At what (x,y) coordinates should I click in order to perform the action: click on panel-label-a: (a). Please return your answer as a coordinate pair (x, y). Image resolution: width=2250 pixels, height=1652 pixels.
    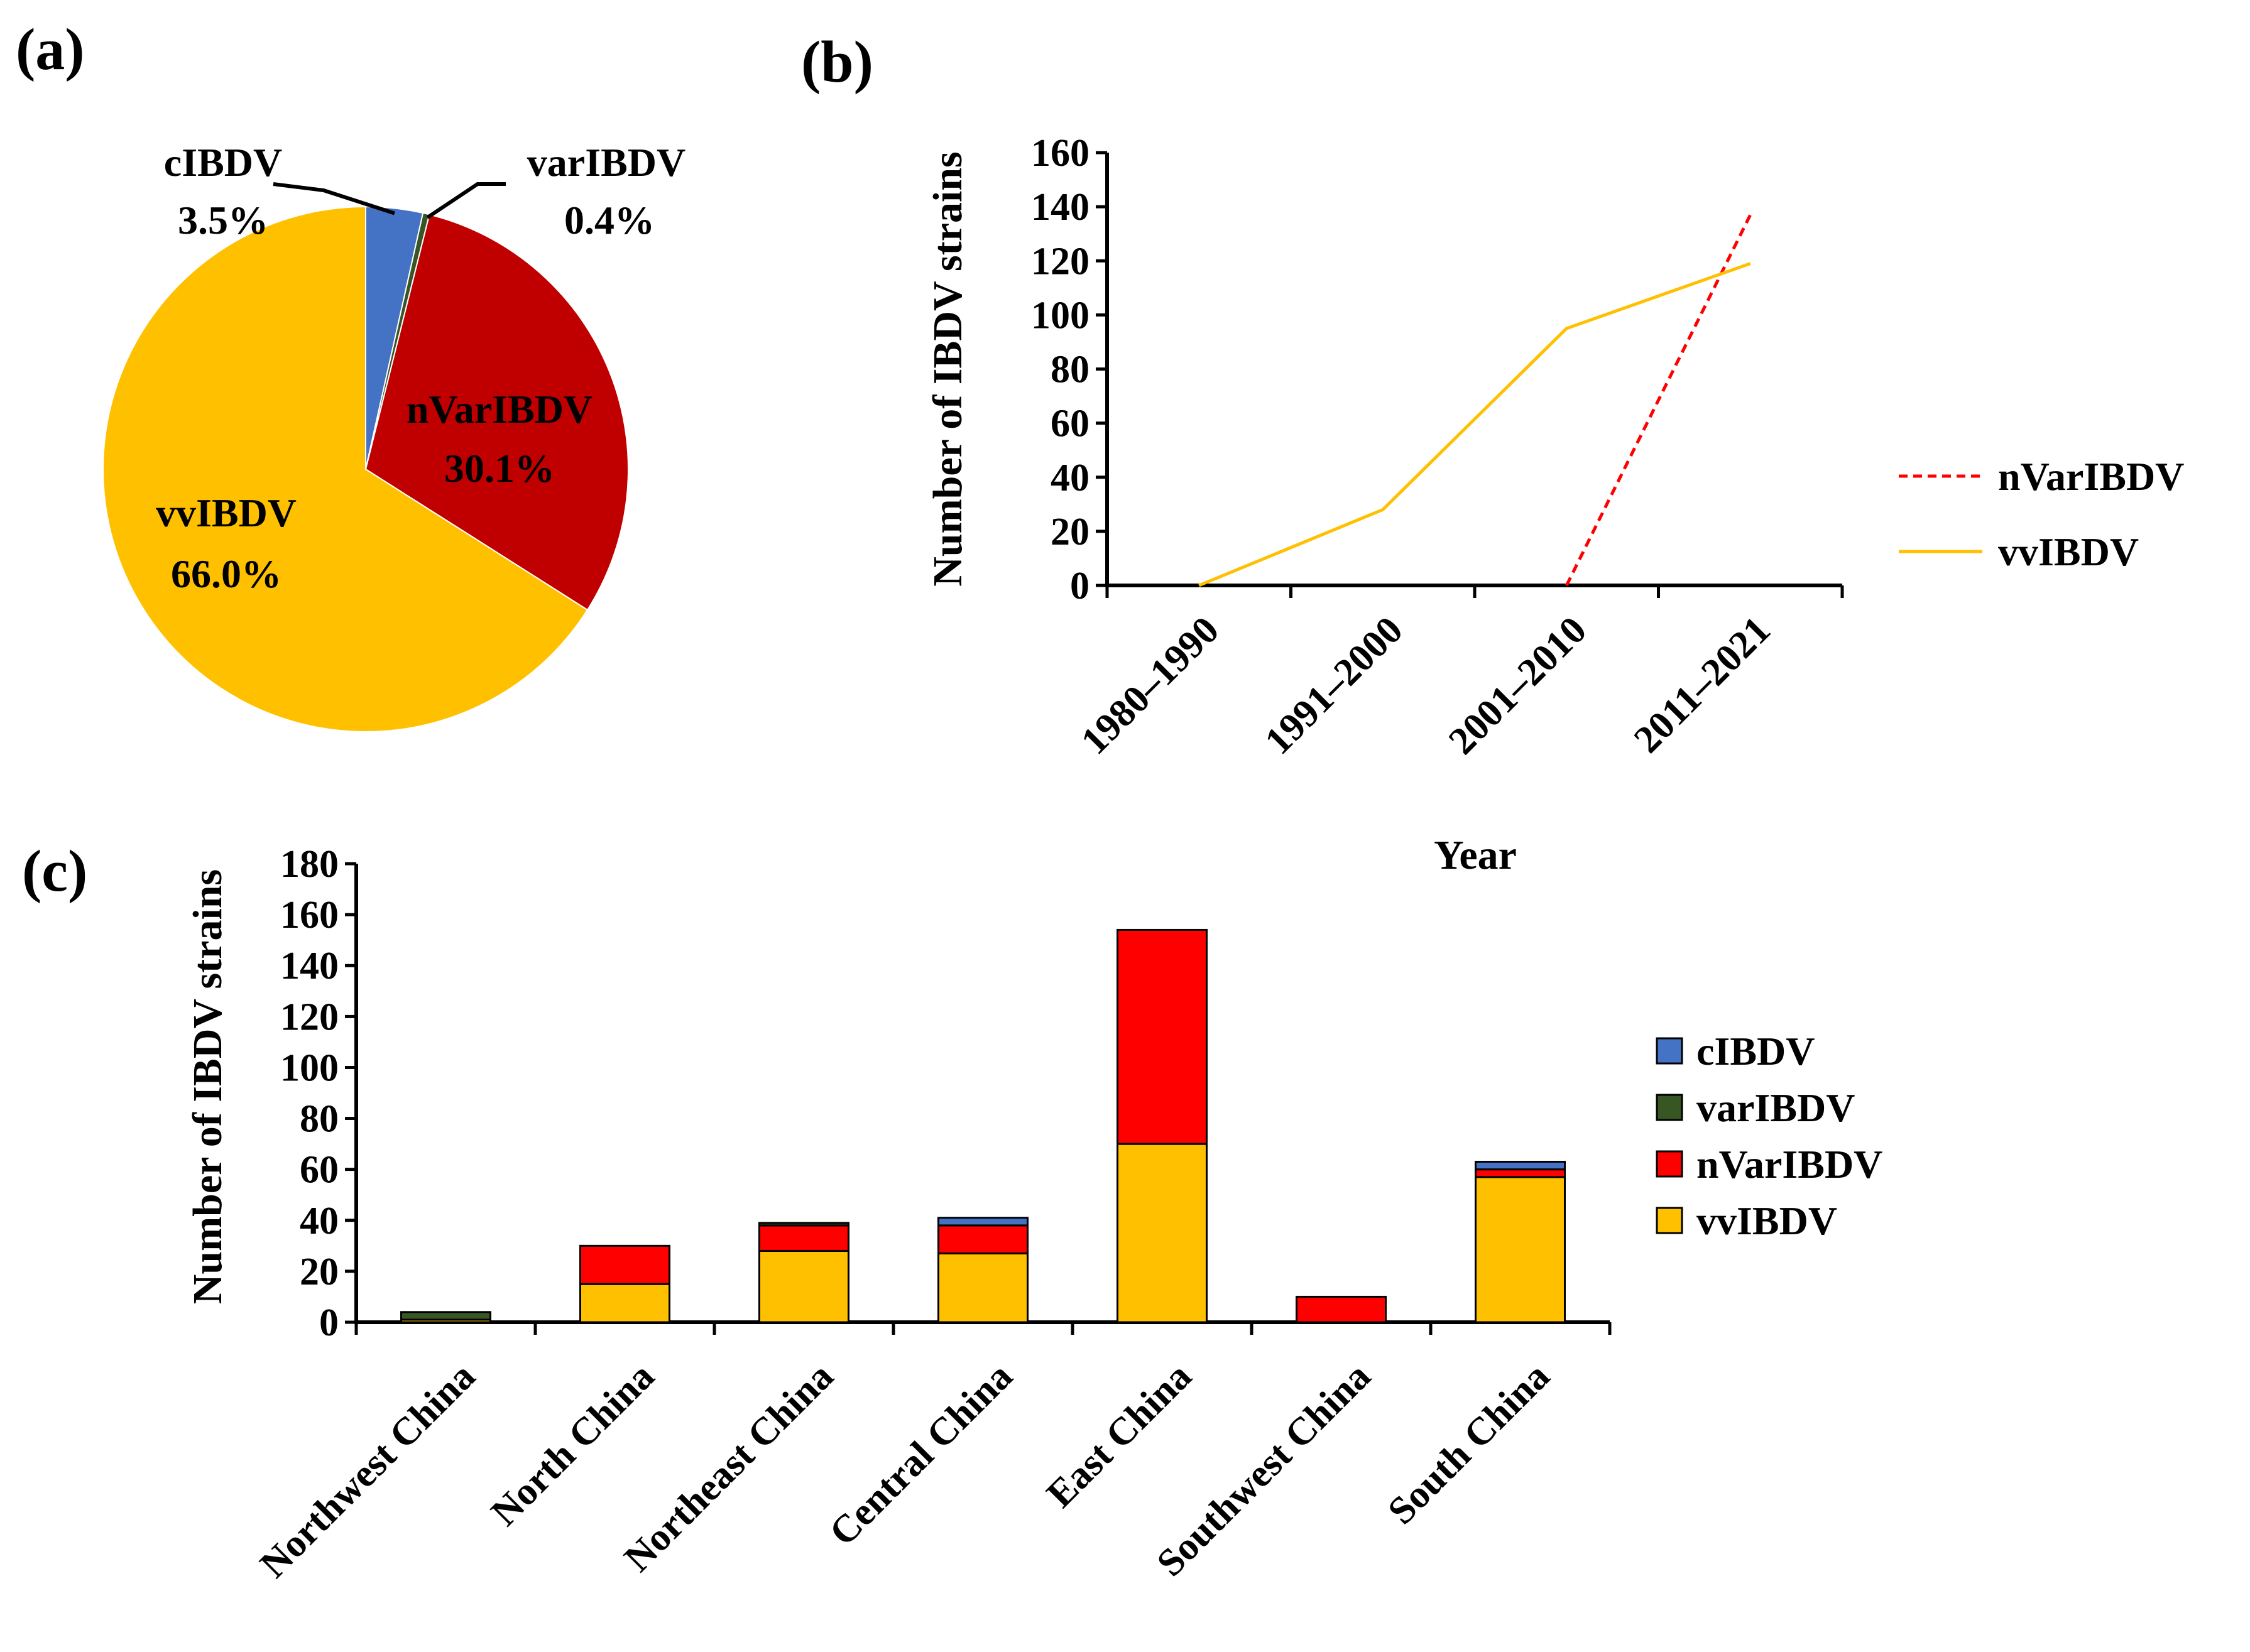
    Looking at the image, I should click on (50, 49).